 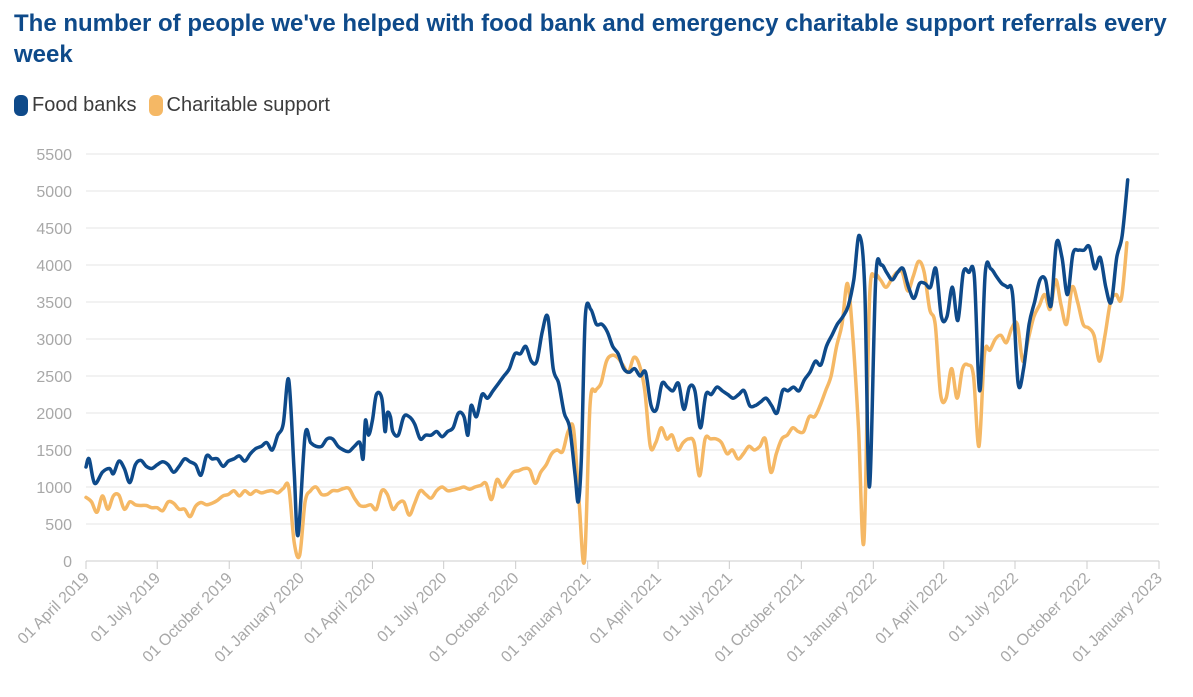 What do you see at coordinates (67, 562) in the screenshot?
I see `y-tick-label: 0` at bounding box center [67, 562].